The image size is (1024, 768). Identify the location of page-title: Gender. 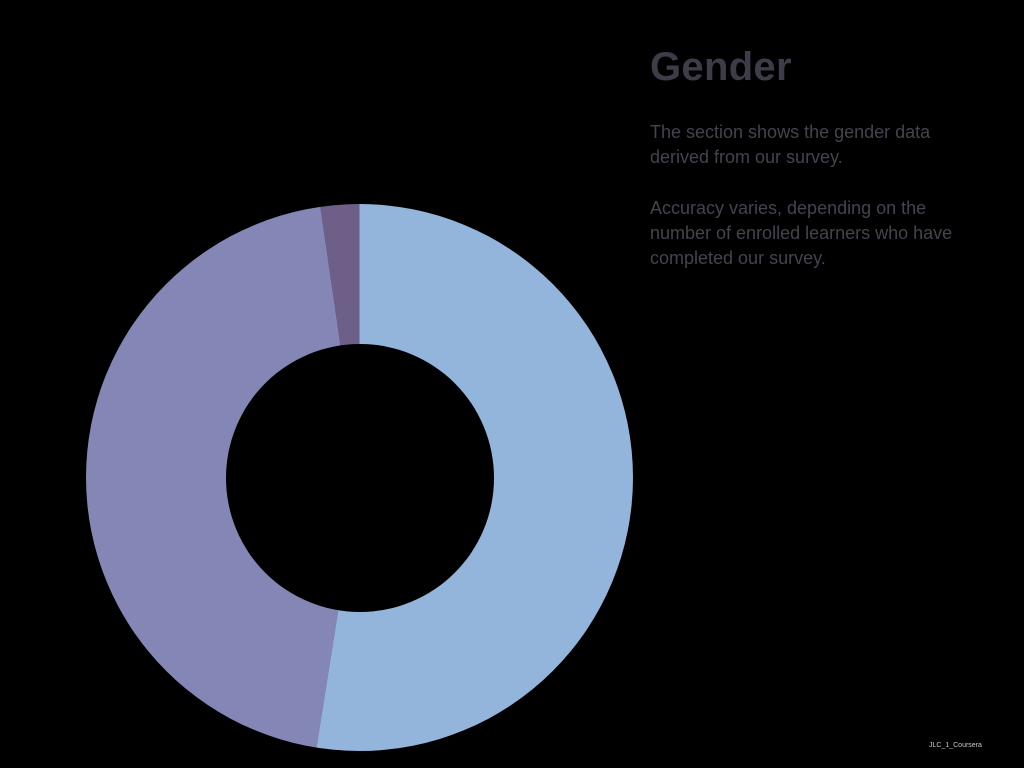
(721, 67).